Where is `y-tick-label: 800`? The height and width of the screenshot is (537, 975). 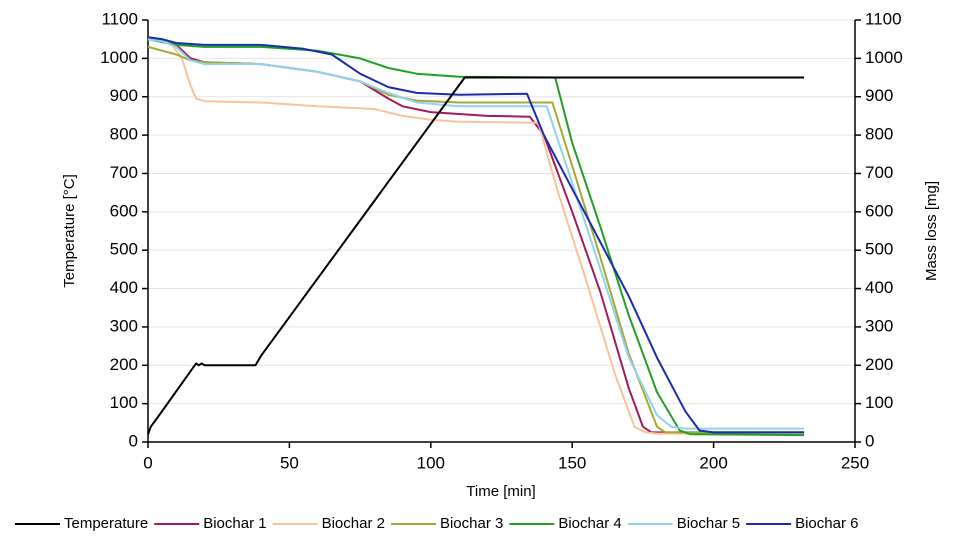 y-tick-label: 800 is located at coordinates (124, 134).